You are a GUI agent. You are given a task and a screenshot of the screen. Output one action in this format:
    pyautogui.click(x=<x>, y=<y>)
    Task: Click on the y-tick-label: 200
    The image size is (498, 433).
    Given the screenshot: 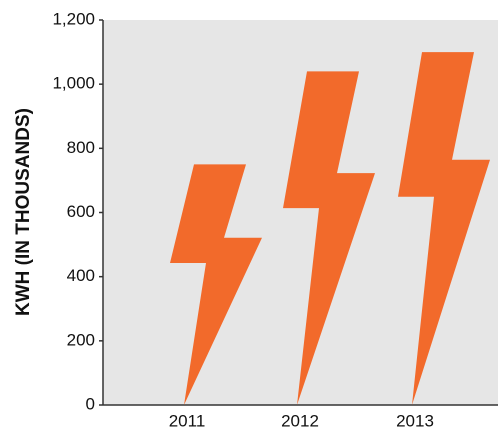 What is the action you would take?
    pyautogui.click(x=81, y=339)
    